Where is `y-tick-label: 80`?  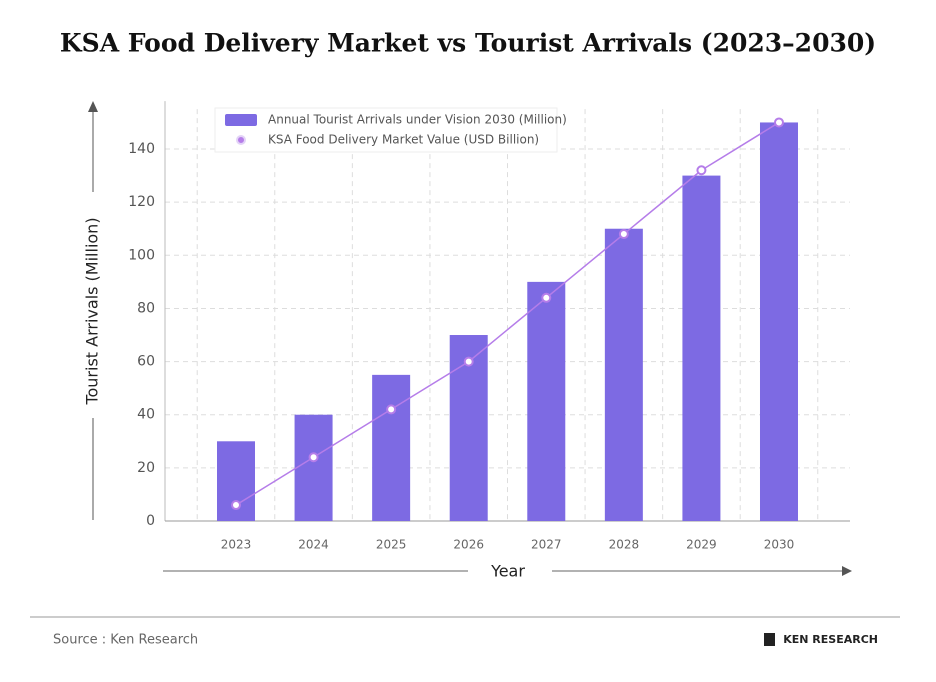 y-tick-label: 80 is located at coordinates (146, 308).